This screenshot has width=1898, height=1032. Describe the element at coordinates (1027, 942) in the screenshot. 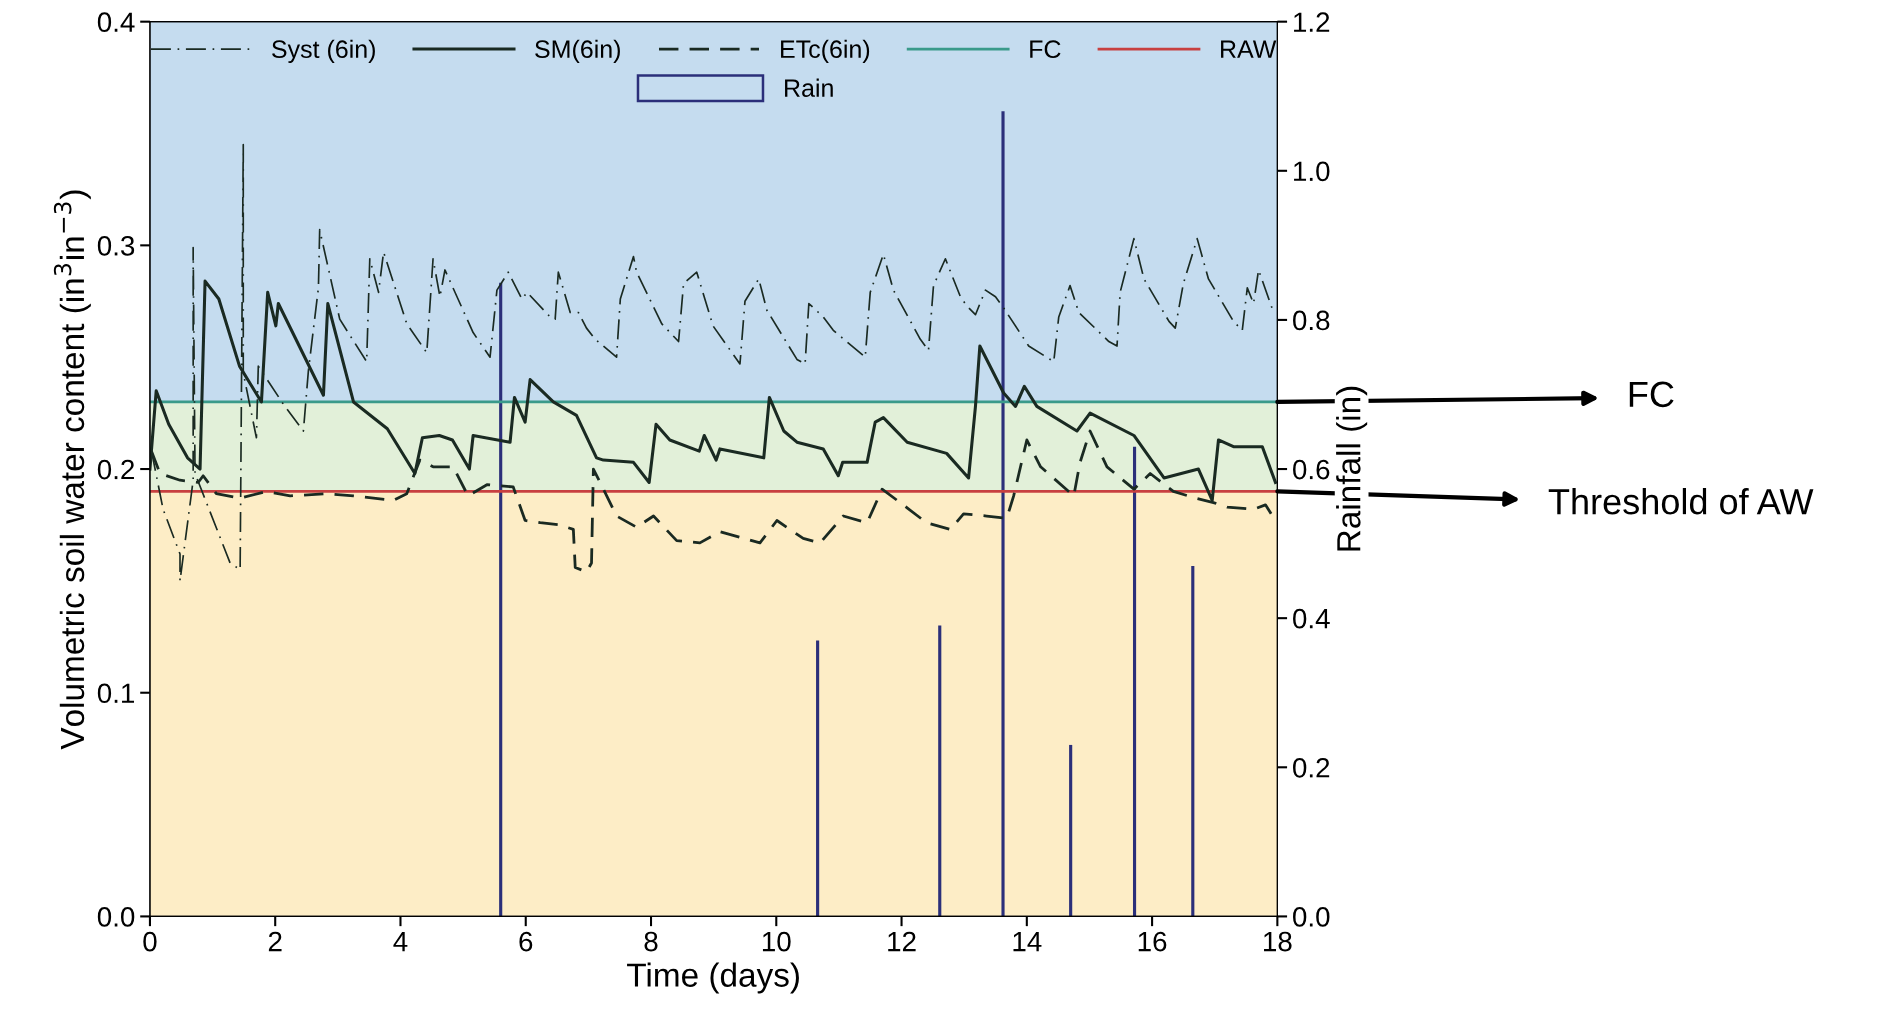

I see `x-tick-label: 14` at that location.